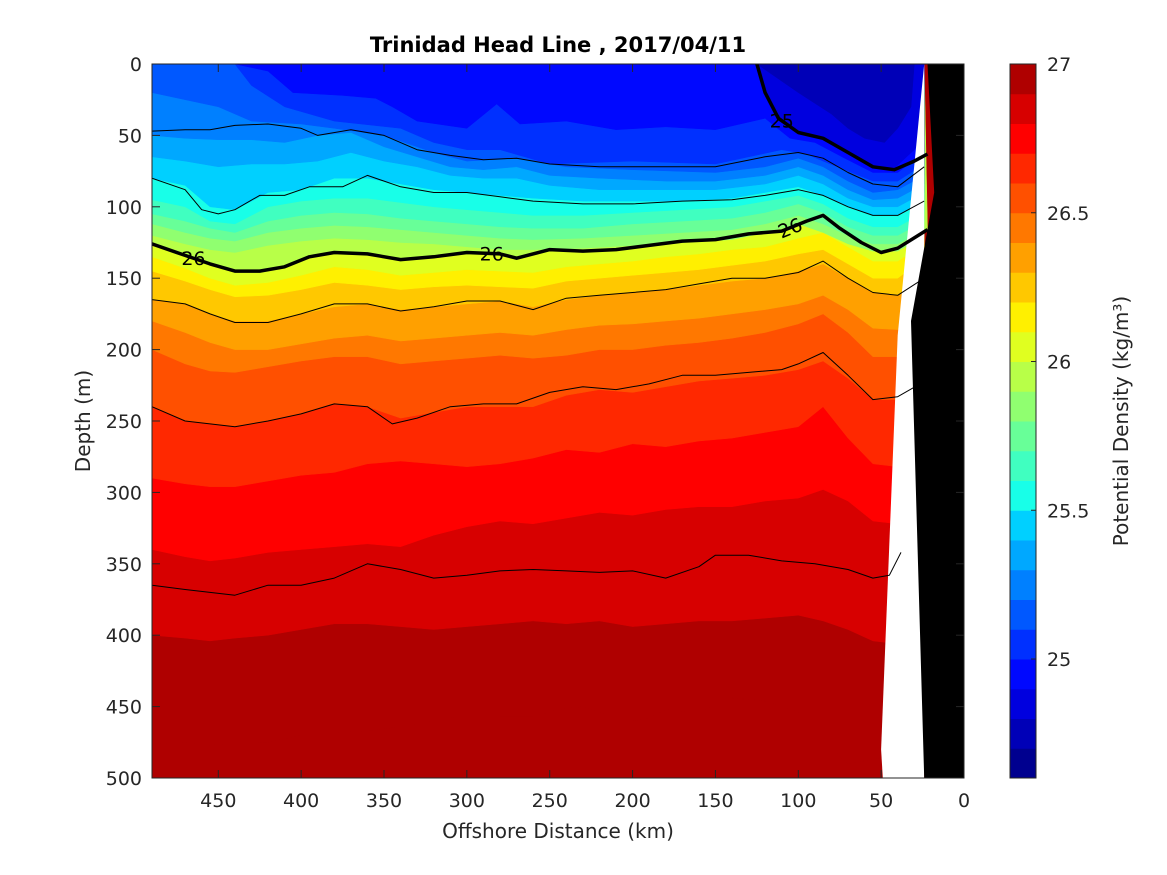 This screenshot has width=1167, height=875. I want to click on colorbar-tick-label: 26.5, so click(1068, 214).